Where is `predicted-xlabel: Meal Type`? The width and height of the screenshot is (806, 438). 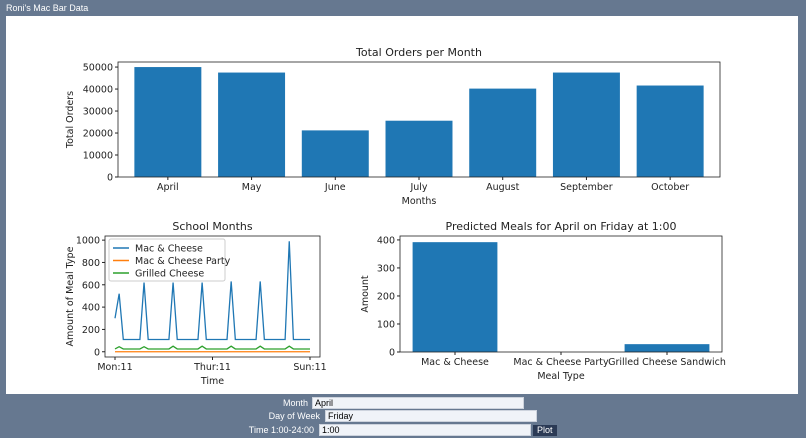 predicted-xlabel: Meal Type is located at coordinates (560, 376).